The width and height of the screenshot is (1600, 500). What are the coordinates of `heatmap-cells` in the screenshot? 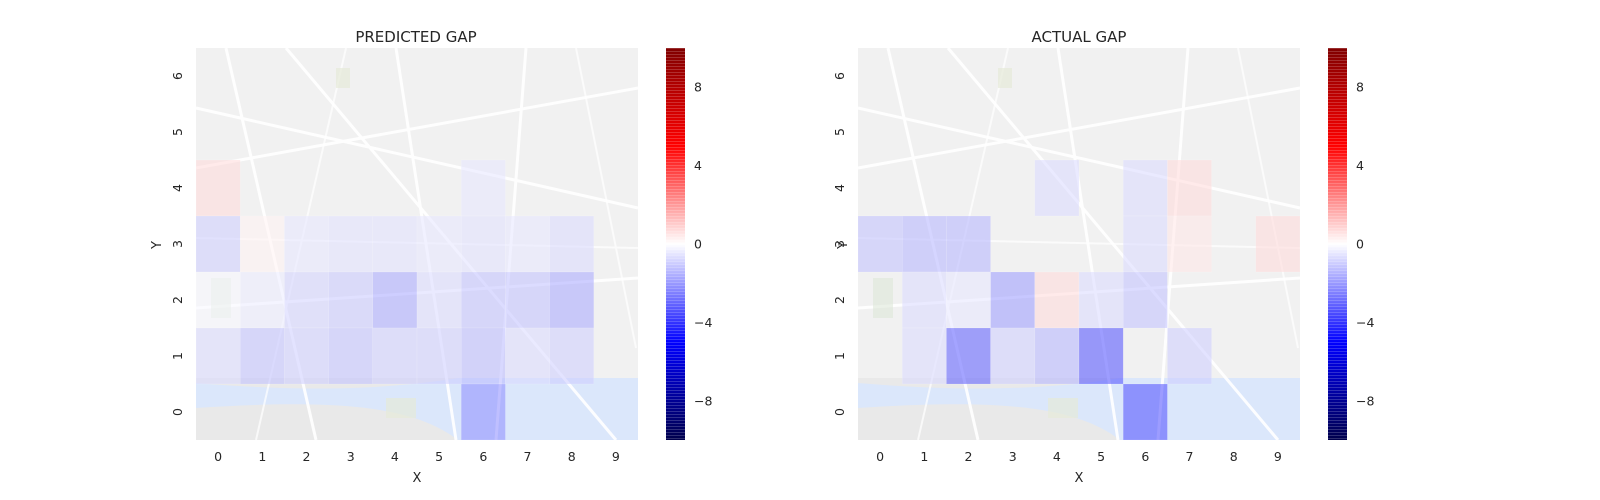 It's located at (395, 300).